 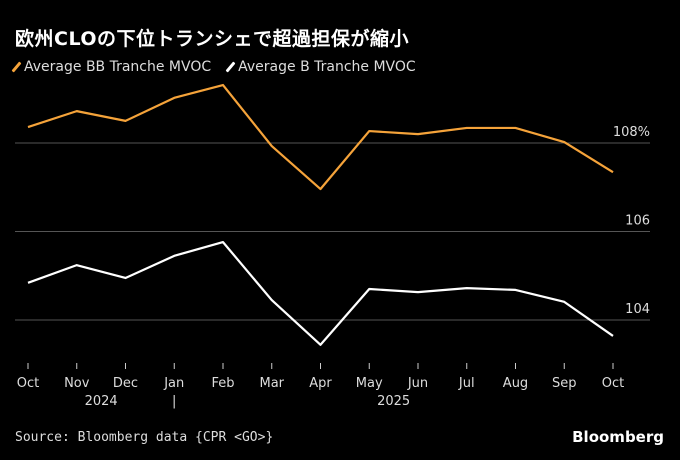 I want to click on x-tick-label: Apr, so click(x=320, y=383).